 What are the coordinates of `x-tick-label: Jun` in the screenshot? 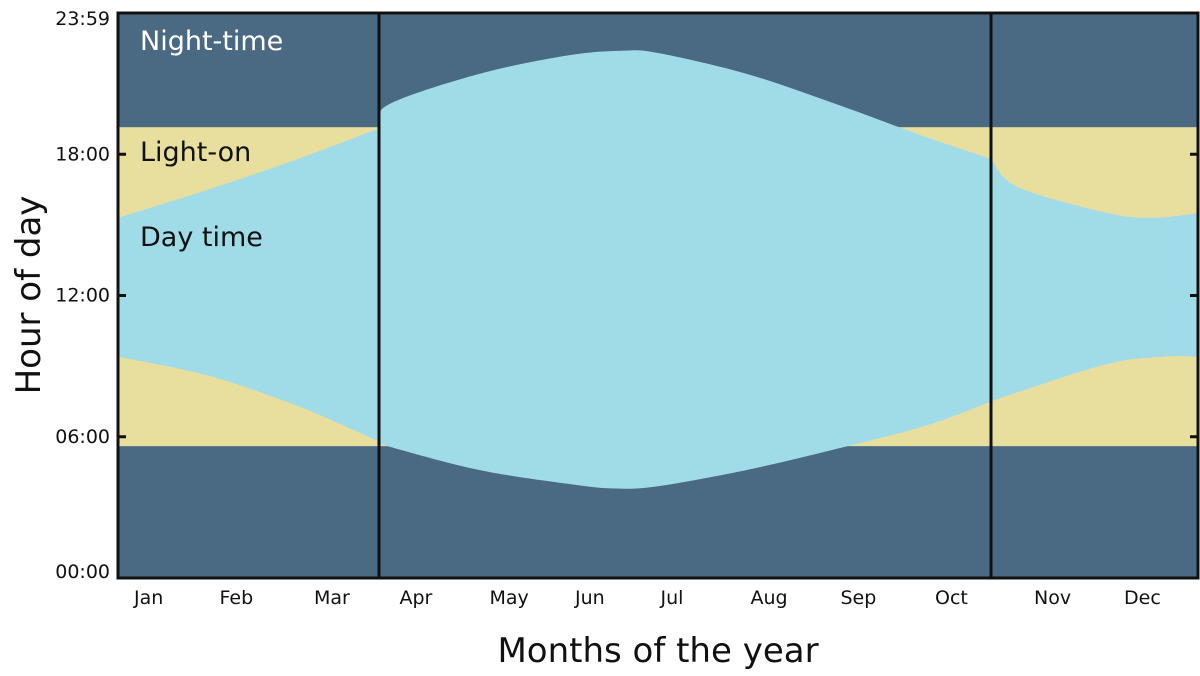 It's located at (589, 598).